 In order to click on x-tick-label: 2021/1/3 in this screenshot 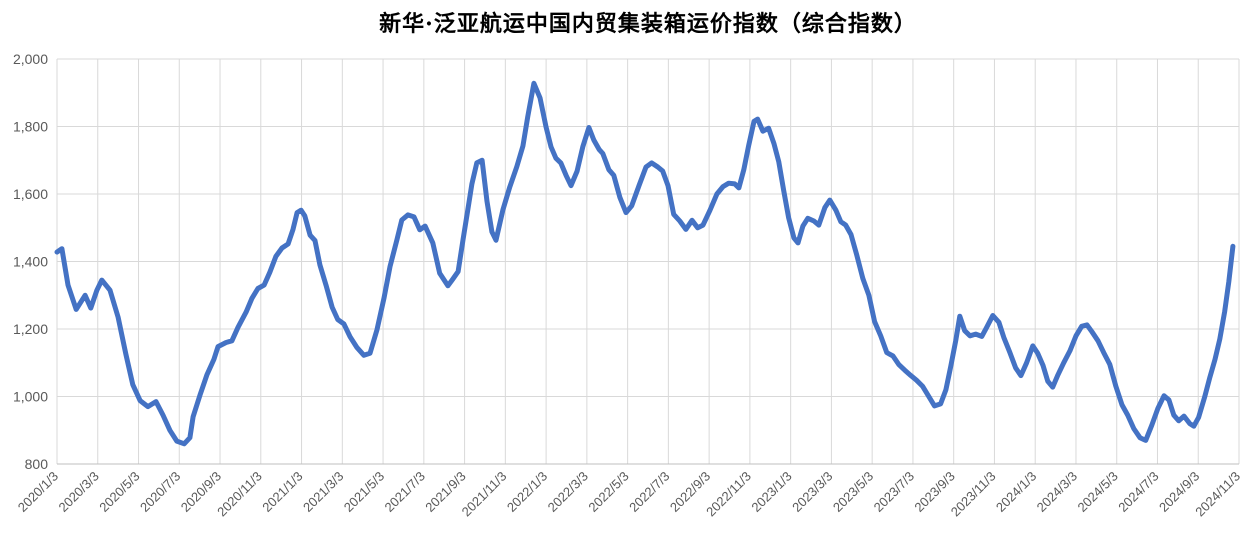, I will do `click(282, 492)`.